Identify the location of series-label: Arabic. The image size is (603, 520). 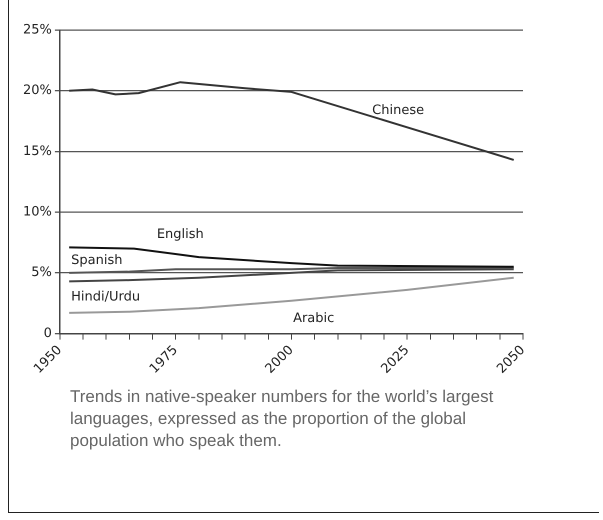
(313, 318).